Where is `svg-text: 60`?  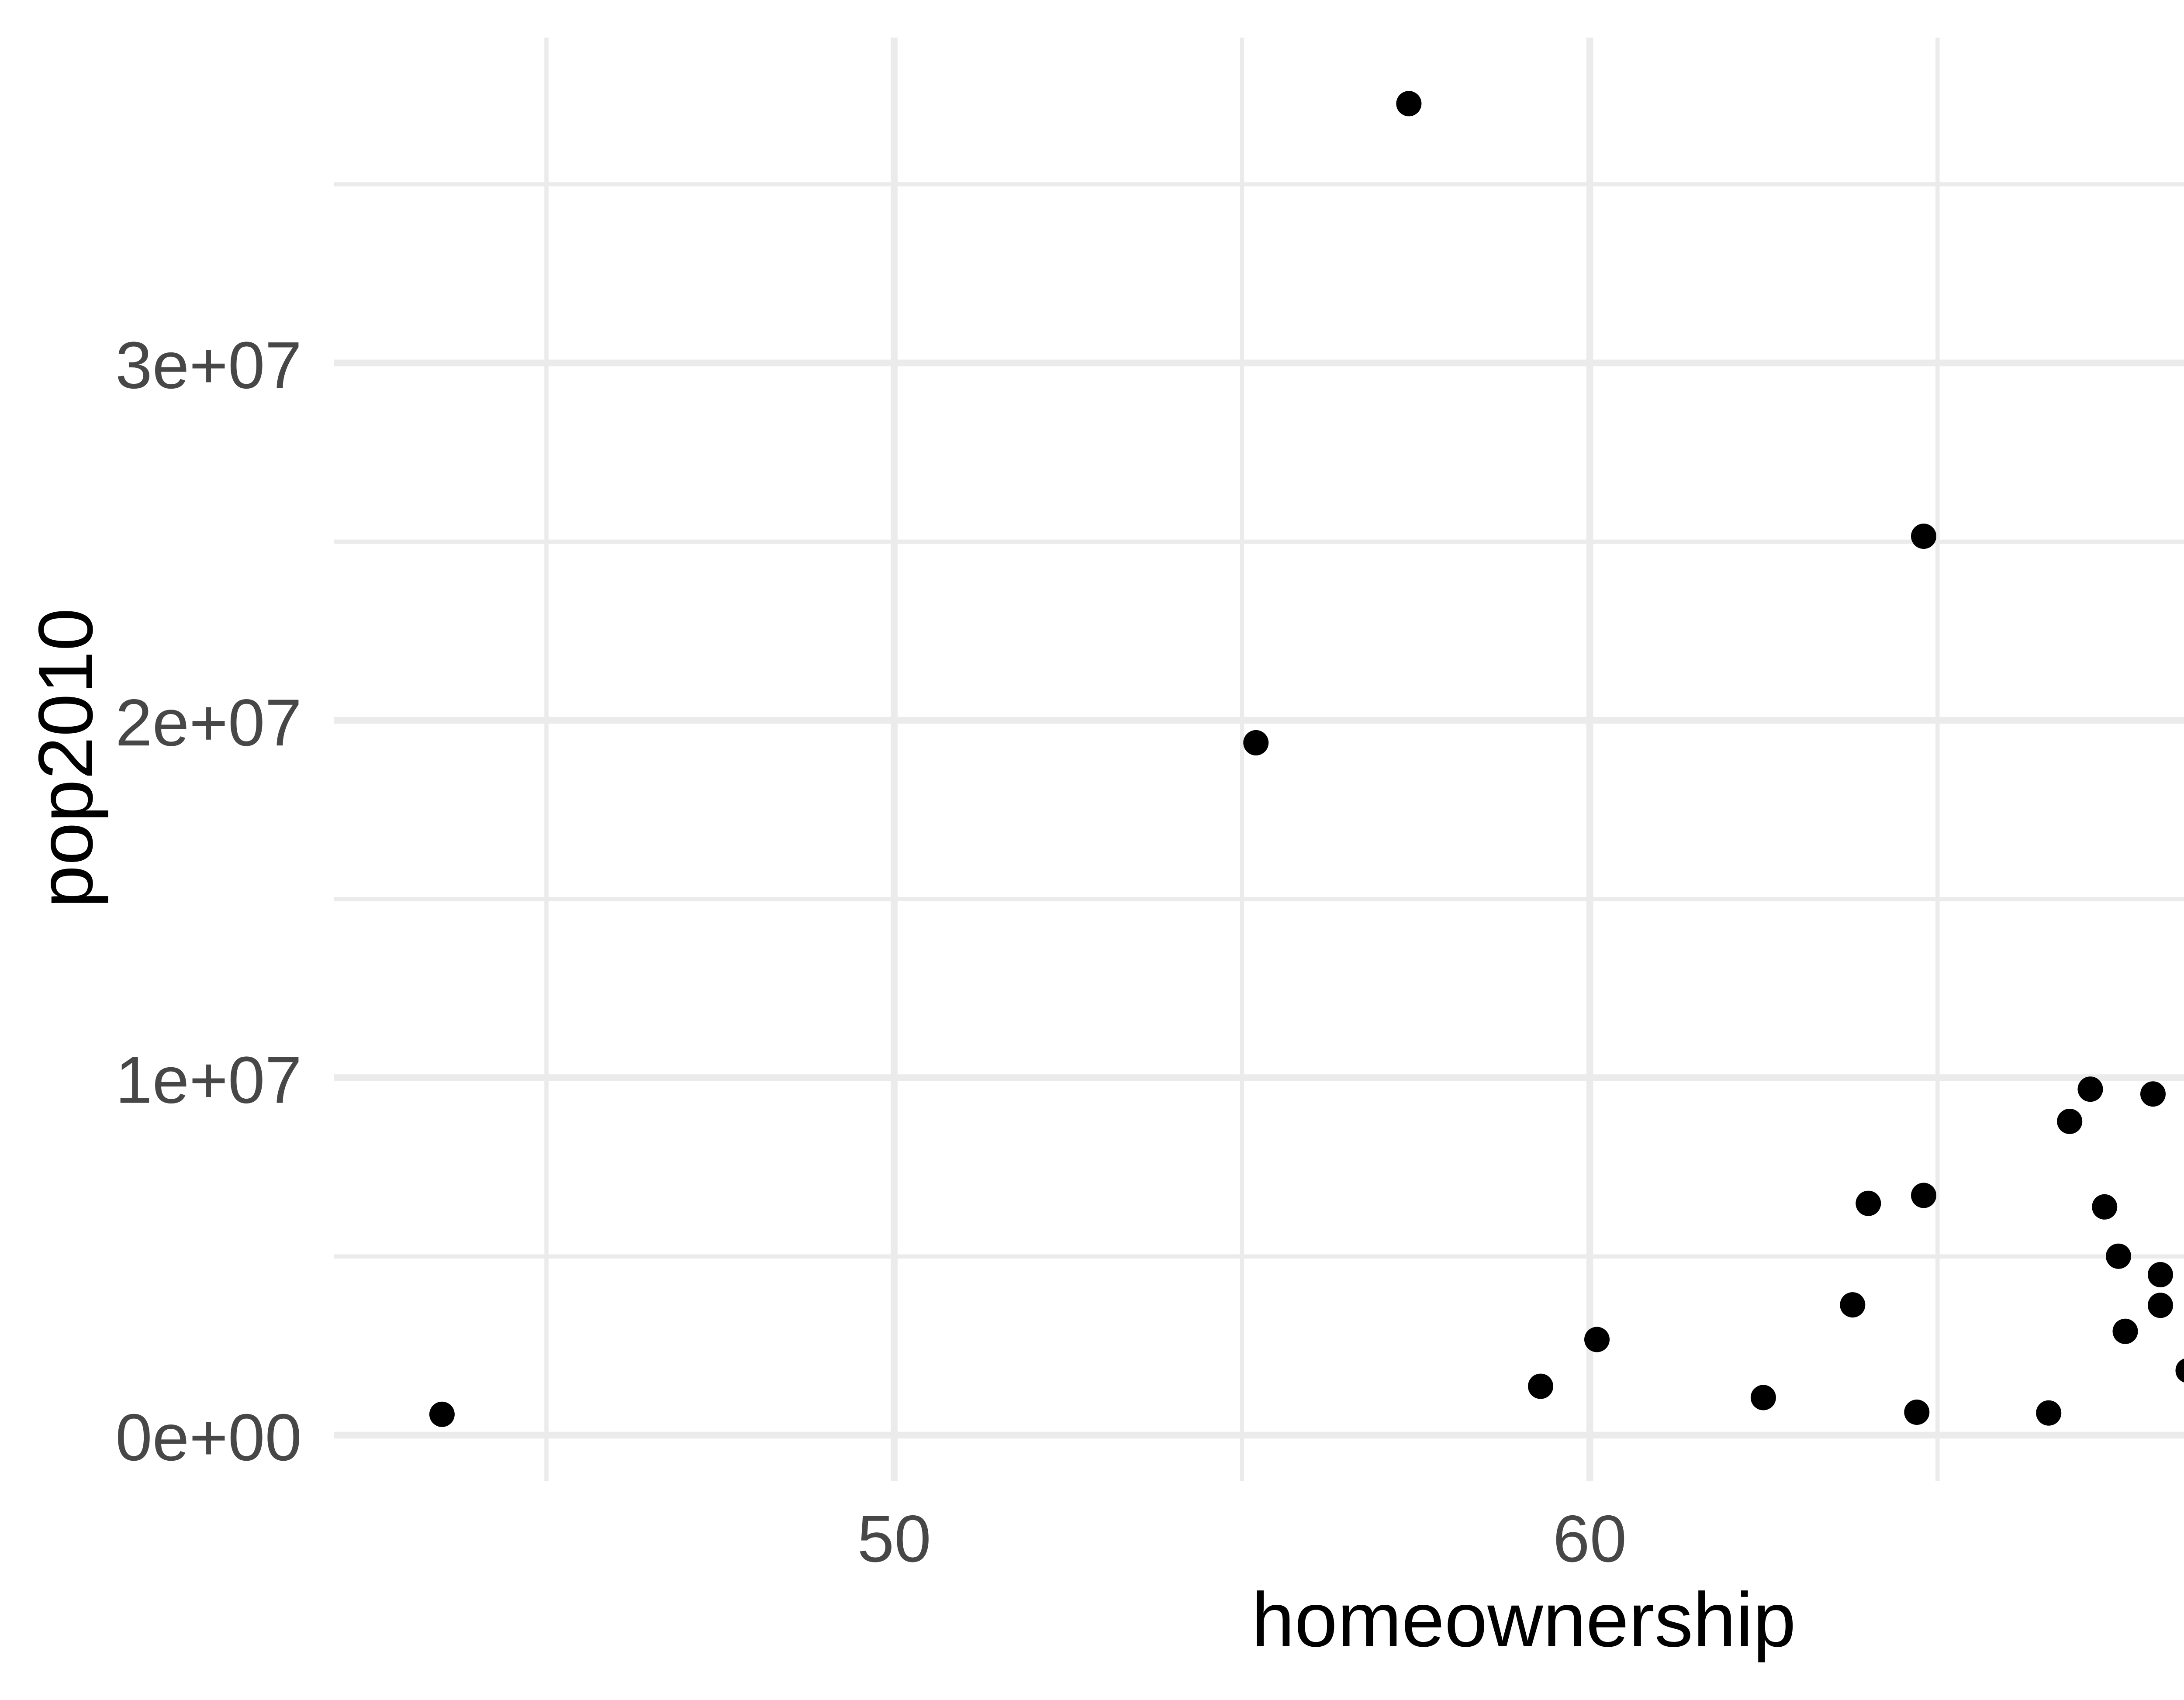
svg-text: 60 is located at coordinates (1590, 1539).